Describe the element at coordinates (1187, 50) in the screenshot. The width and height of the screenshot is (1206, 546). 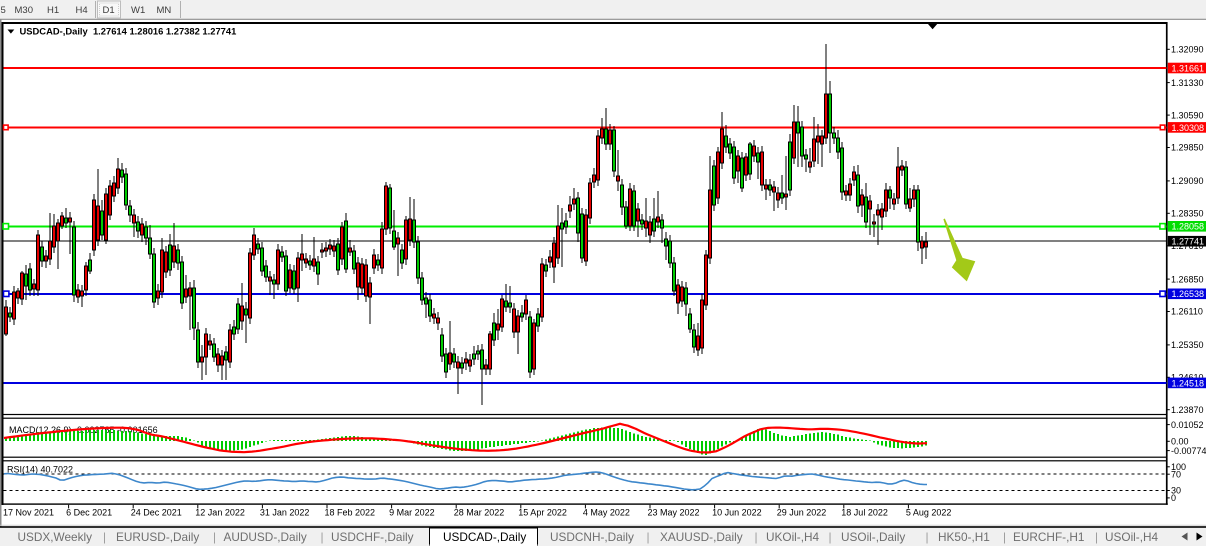
I see `svg-text: 1.32090` at that location.